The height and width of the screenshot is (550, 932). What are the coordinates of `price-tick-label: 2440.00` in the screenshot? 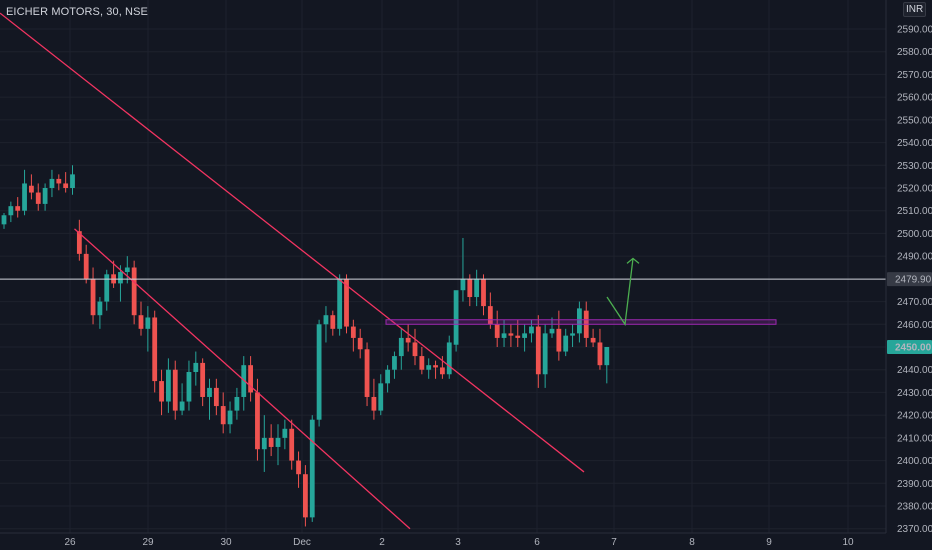 It's located at (914, 370).